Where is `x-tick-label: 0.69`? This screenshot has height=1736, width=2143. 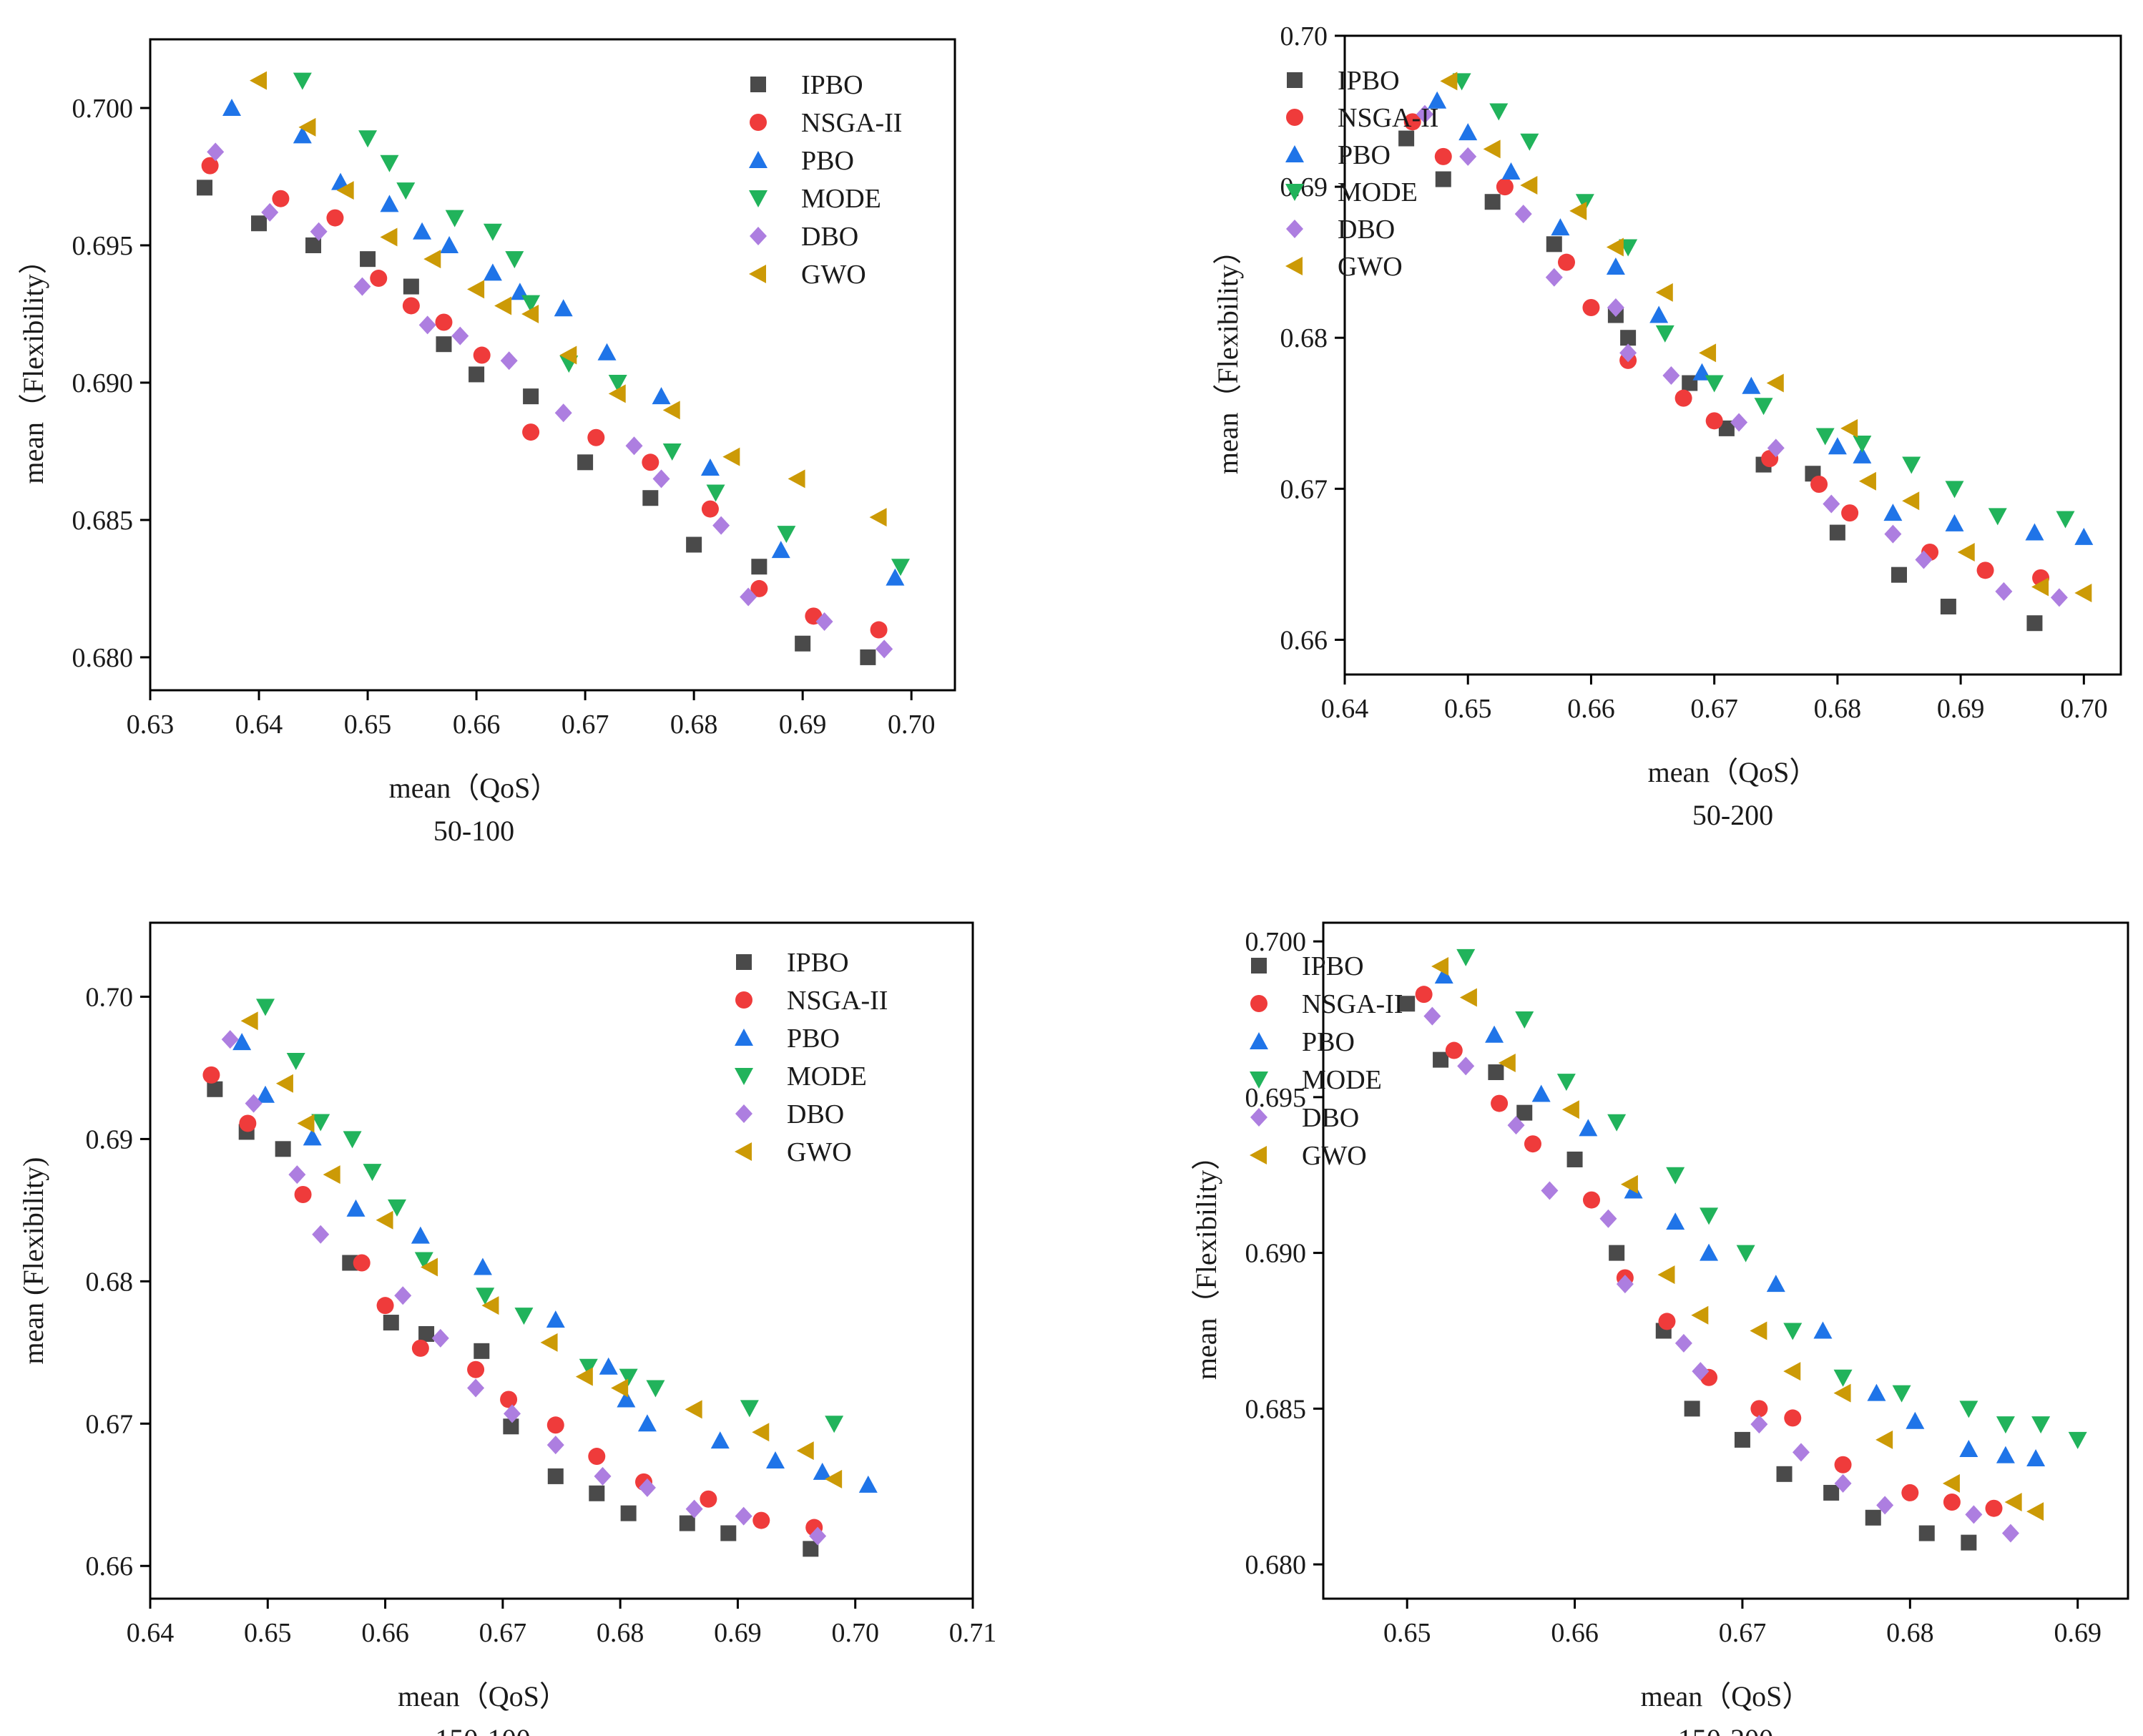 x-tick-label: 0.69 is located at coordinates (803, 725).